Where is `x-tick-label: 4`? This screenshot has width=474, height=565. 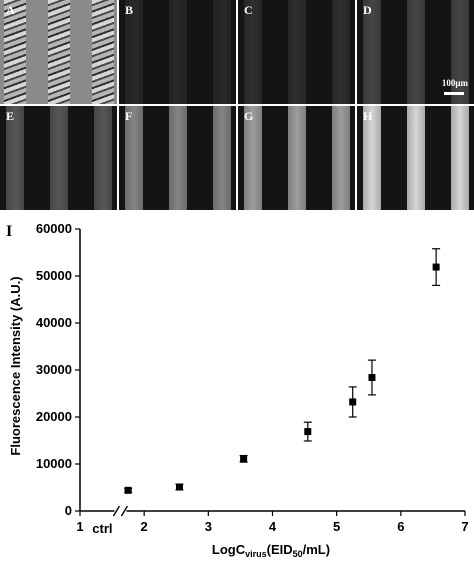 x-tick-label: 4 is located at coordinates (273, 526).